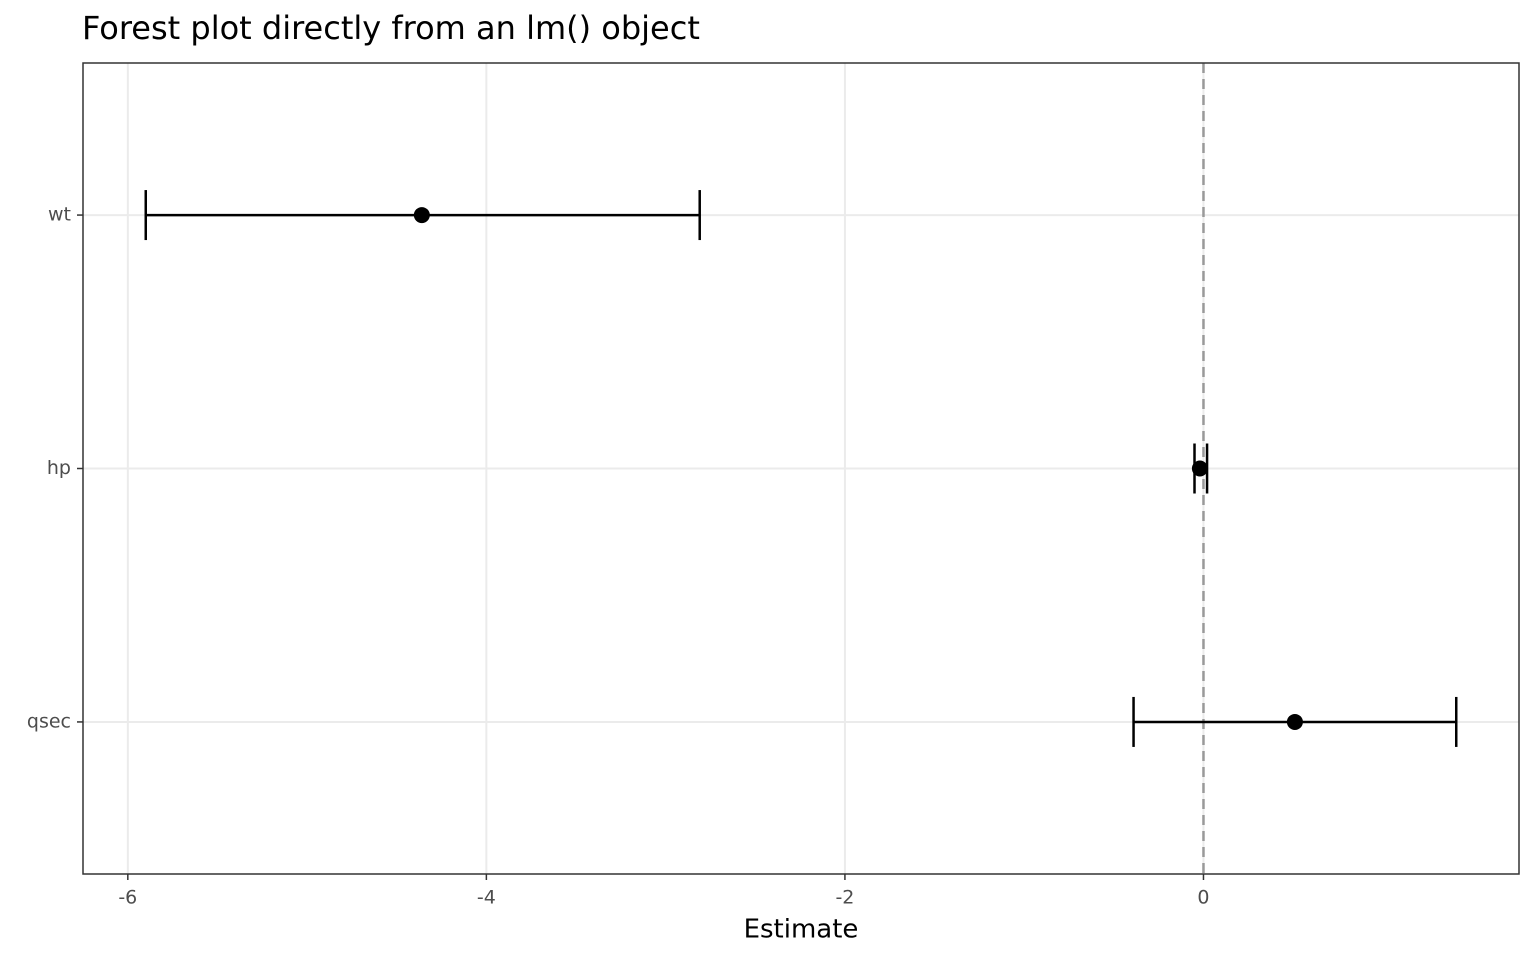  I want to click on x-tick-label: 0, so click(1203, 898).